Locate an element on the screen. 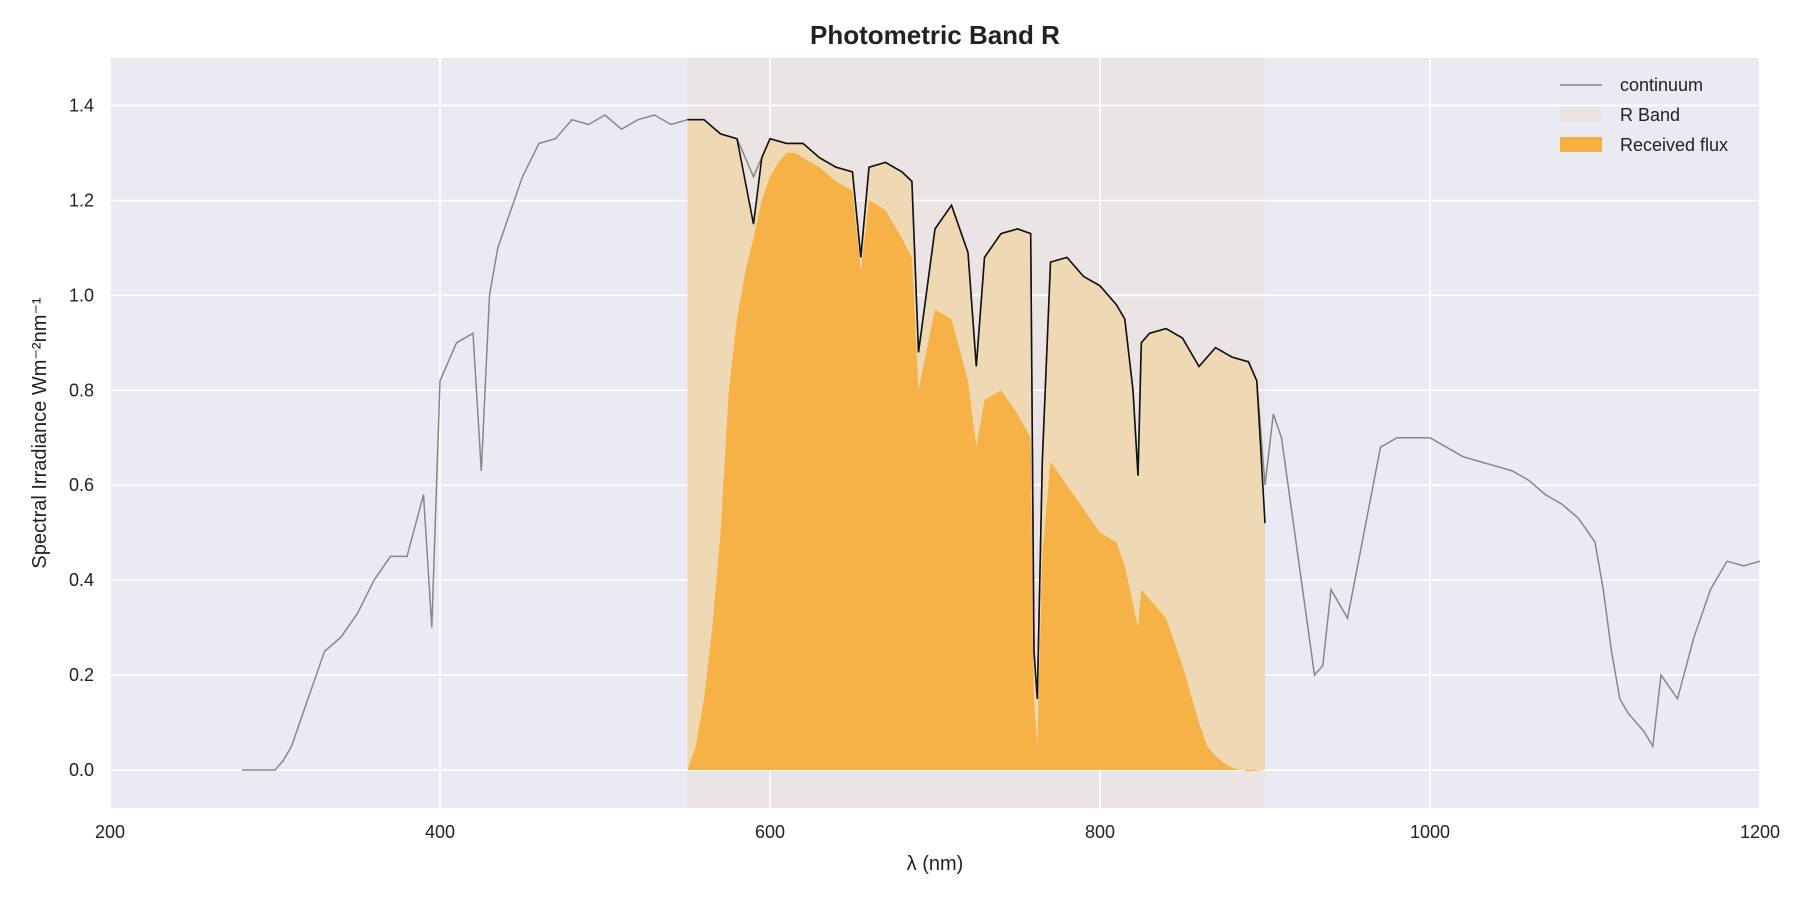 The width and height of the screenshot is (1800, 900). legend-label: Received flux is located at coordinates (1674, 145).